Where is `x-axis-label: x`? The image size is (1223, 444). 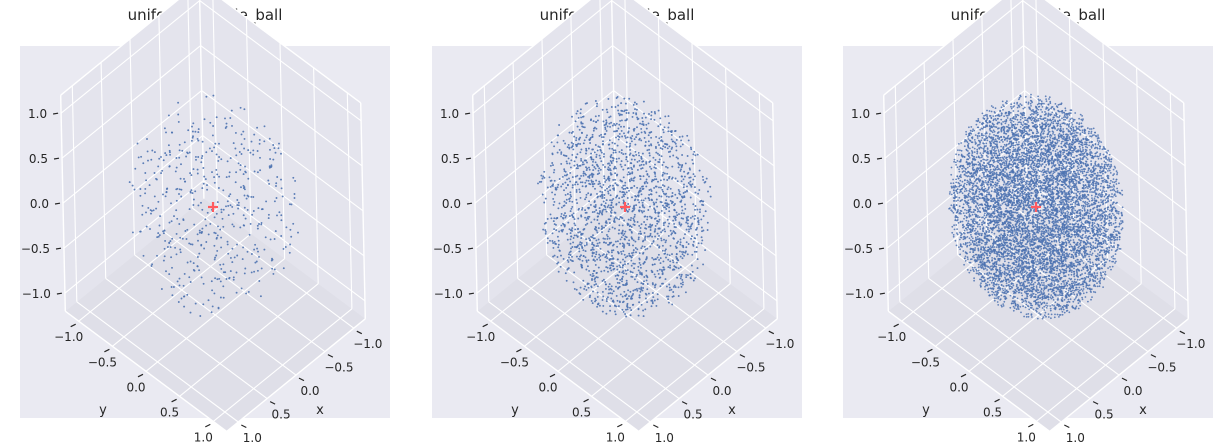 x-axis-label: x is located at coordinates (732, 410).